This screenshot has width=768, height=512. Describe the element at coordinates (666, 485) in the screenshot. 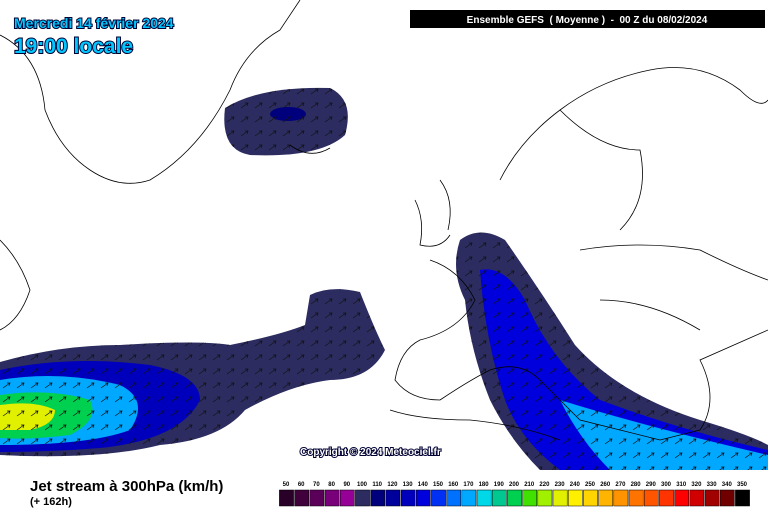

I see `scale-label: 300` at that location.